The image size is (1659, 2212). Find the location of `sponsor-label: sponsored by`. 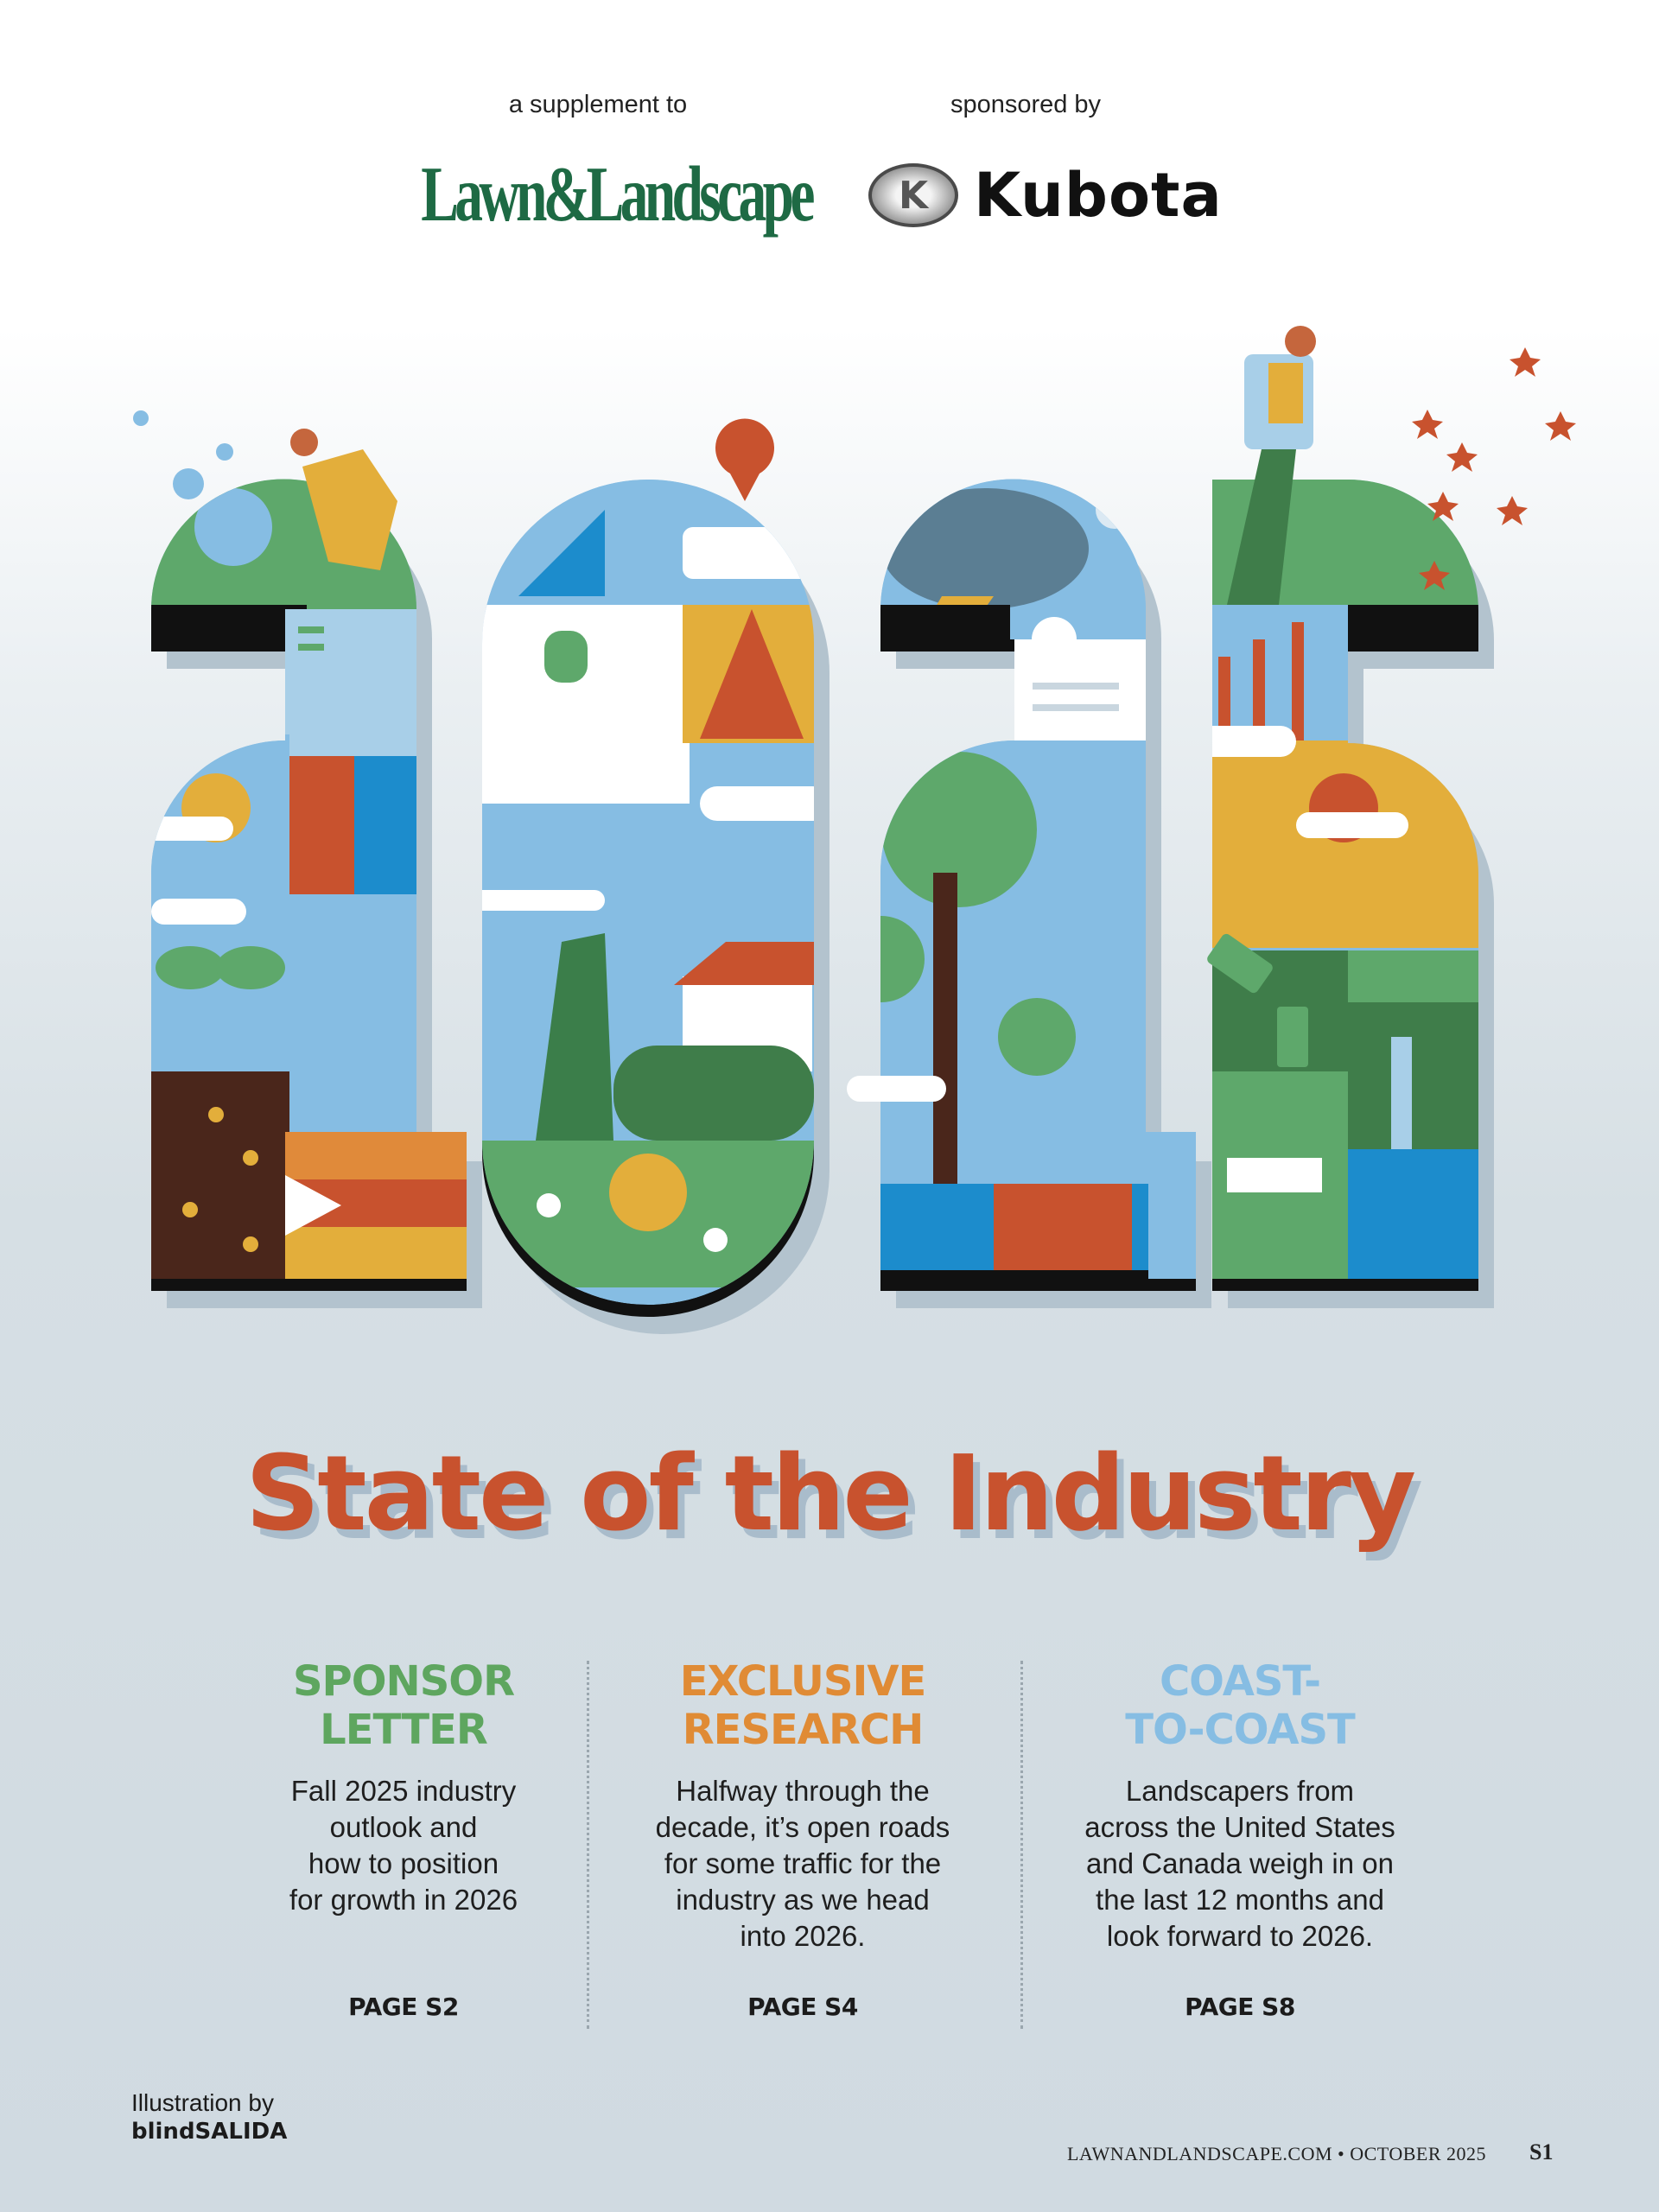

sponsor-label: sponsored by is located at coordinates (1026, 104).